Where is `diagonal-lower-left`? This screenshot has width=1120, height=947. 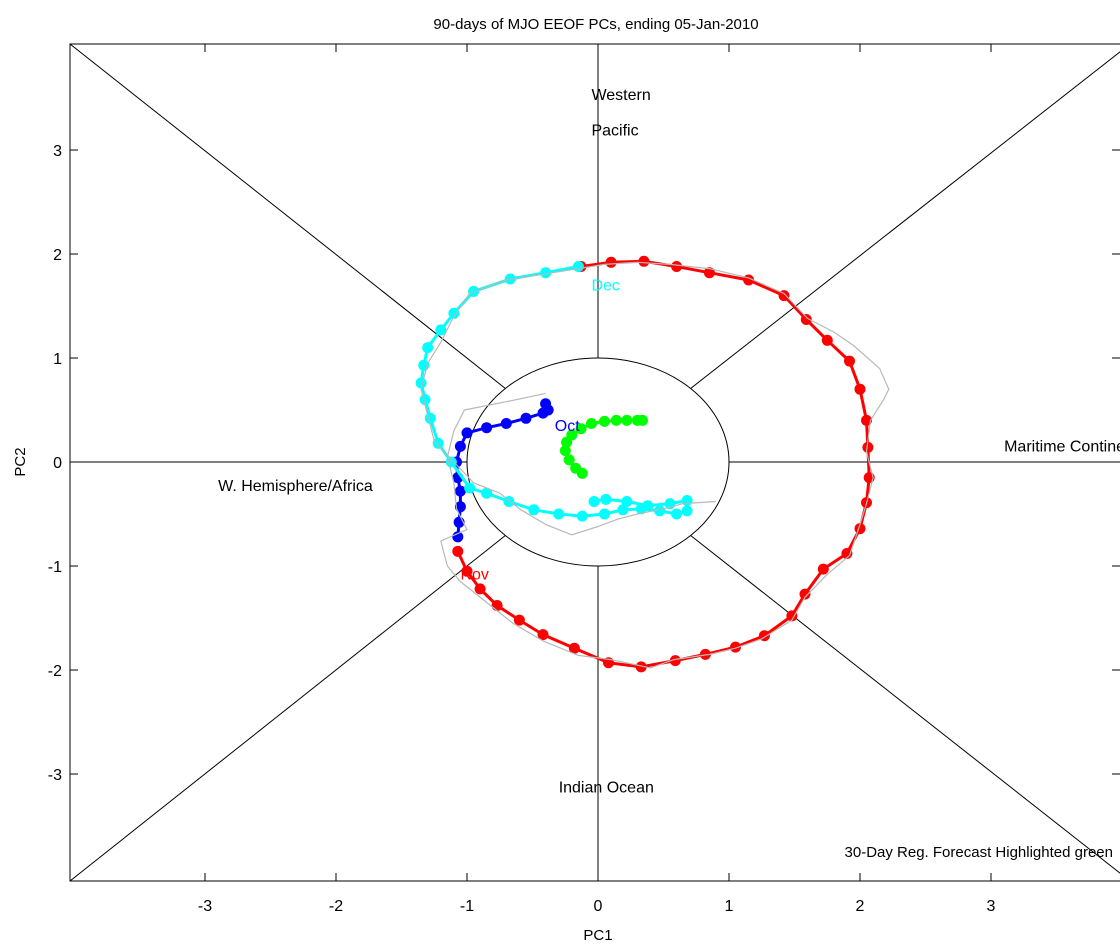
diagonal-lower-left is located at coordinates (288, 708).